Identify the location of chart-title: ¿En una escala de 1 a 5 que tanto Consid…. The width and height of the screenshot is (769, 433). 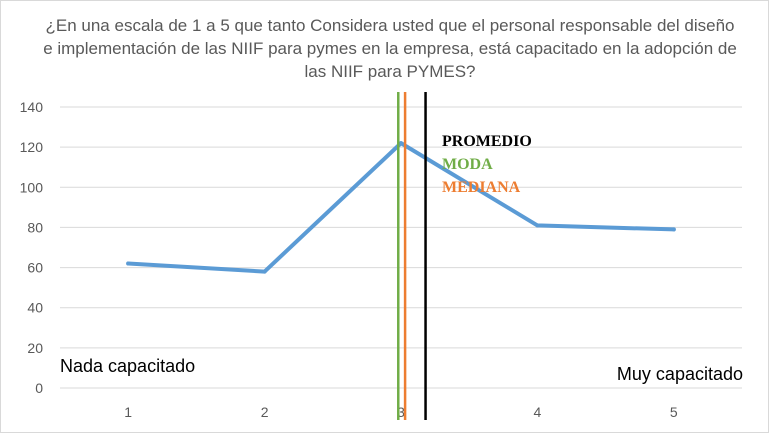
(390, 48).